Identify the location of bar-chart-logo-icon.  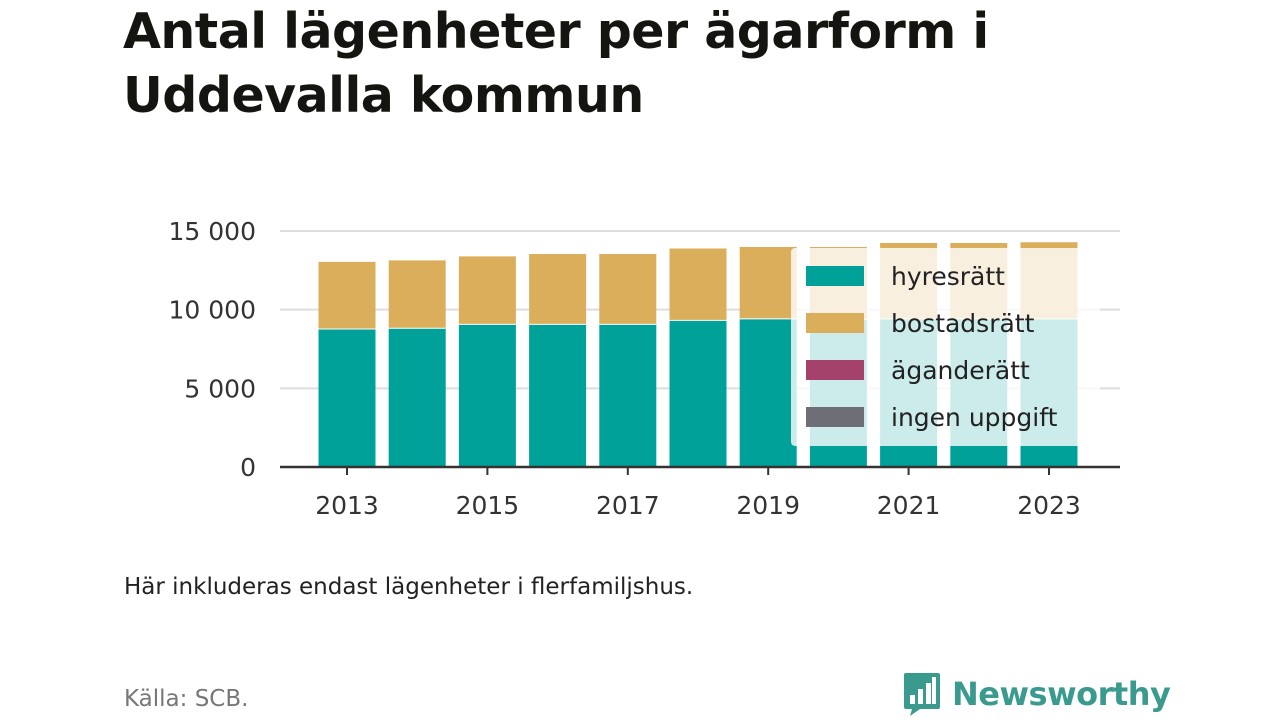
(922, 694).